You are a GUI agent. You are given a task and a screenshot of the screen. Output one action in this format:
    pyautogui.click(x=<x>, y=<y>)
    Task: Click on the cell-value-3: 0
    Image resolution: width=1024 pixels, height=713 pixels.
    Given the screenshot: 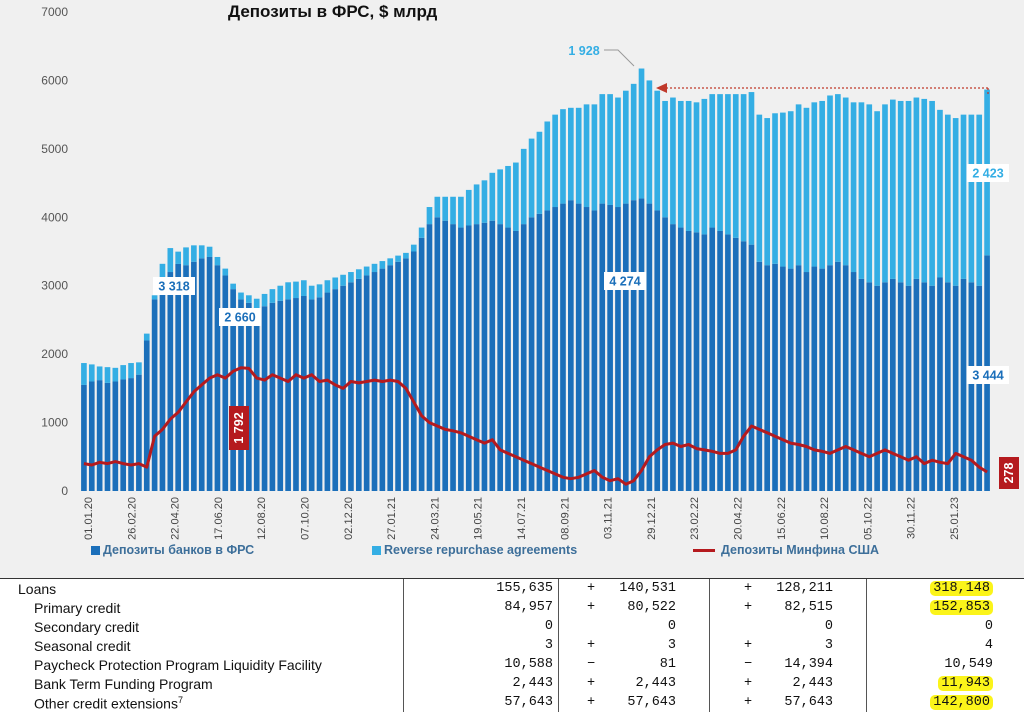 What is the action you would take?
    pyautogui.click(x=828, y=626)
    